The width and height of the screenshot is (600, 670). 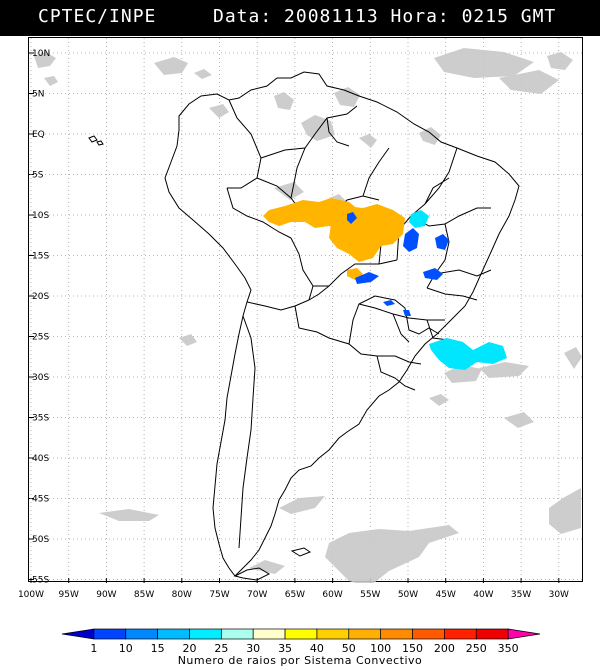 I want to click on longitude-label: 60W, so click(x=332, y=595).